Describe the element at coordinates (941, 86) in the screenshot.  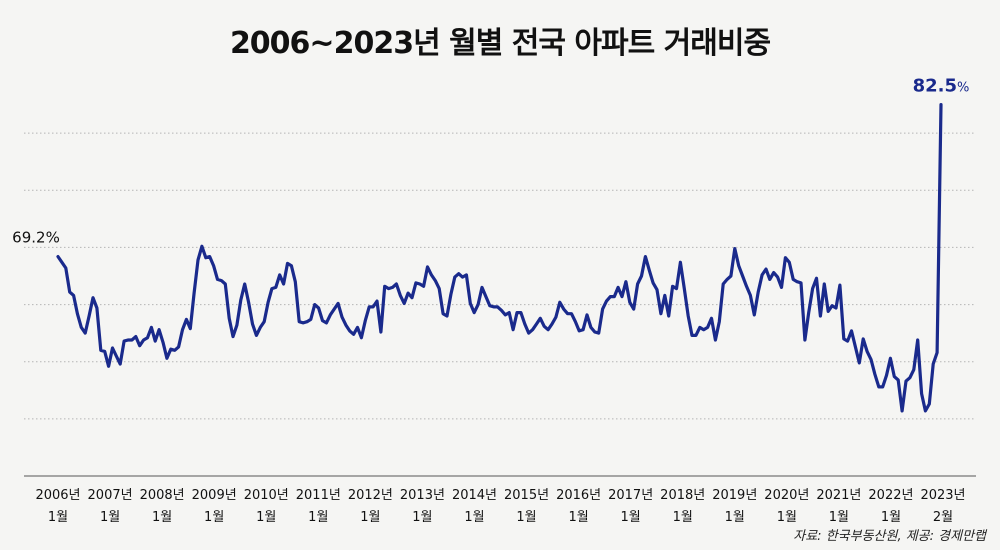
I see `end-value-label: 82.5%` at that location.